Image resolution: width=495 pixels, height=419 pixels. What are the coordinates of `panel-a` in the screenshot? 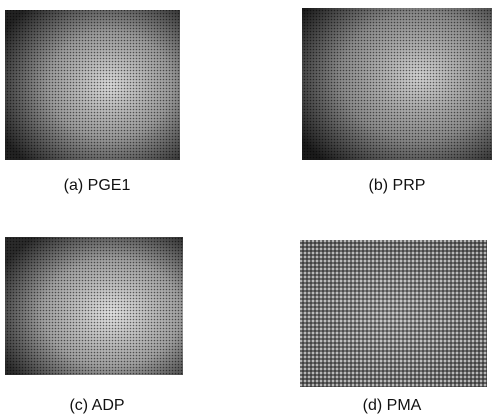 It's located at (92, 85).